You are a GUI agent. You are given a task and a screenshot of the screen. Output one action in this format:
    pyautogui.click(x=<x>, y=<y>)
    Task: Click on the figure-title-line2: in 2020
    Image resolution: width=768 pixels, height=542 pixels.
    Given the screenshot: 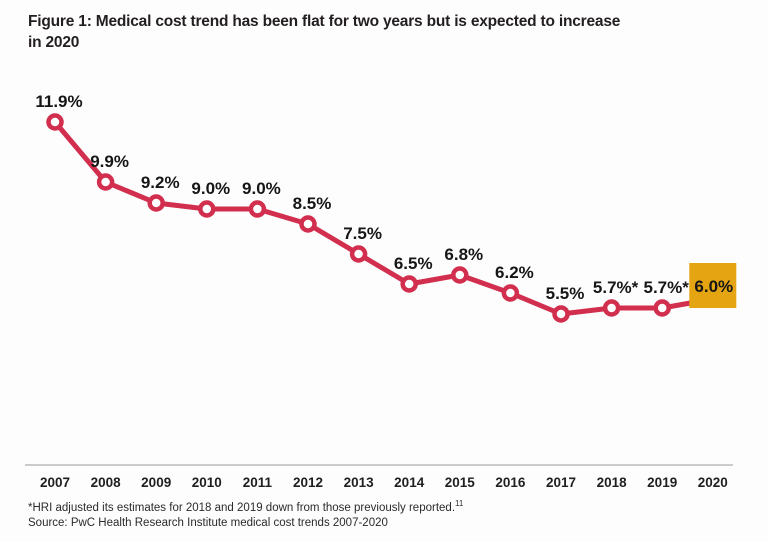 What is the action you would take?
    pyautogui.click(x=54, y=42)
    